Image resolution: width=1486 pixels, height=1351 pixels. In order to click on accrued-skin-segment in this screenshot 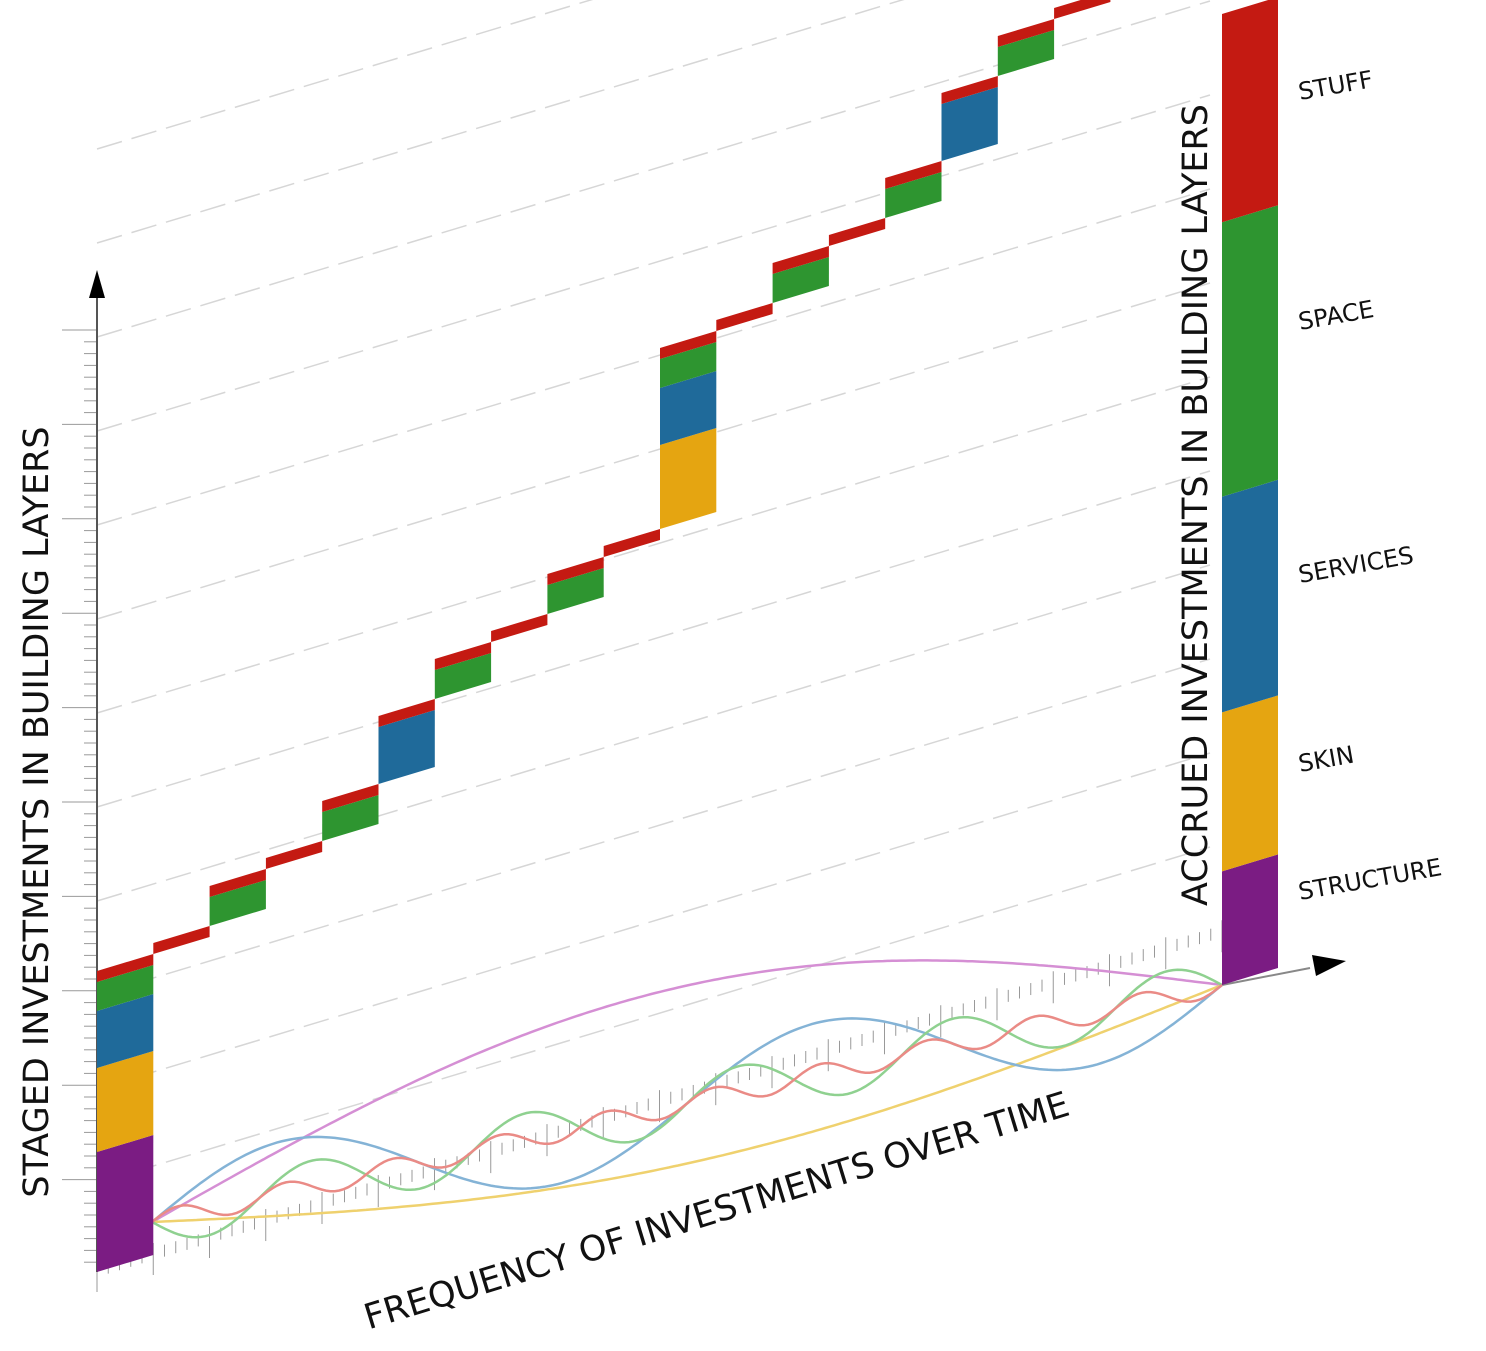, I will do `click(1250, 783)`.